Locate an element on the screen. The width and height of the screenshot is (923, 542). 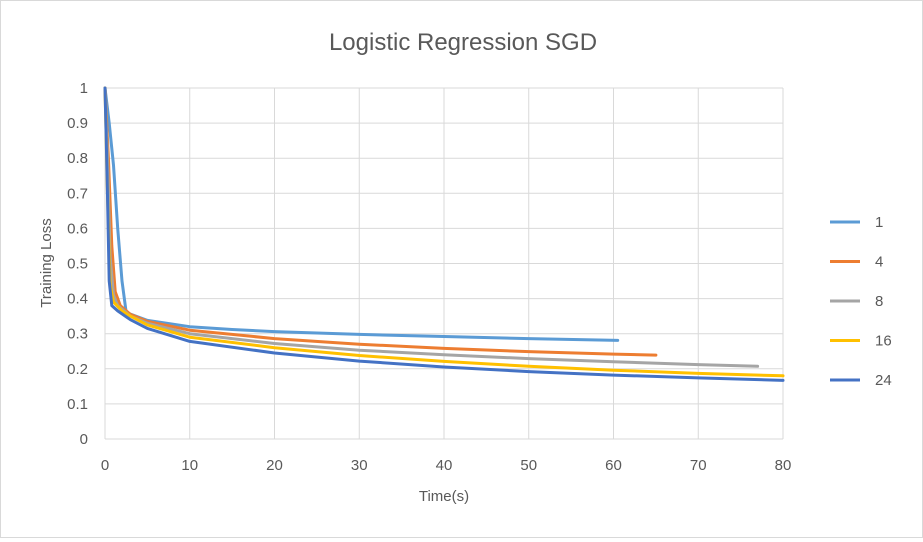
y-tick-label: 0.8 is located at coordinates (77, 158).